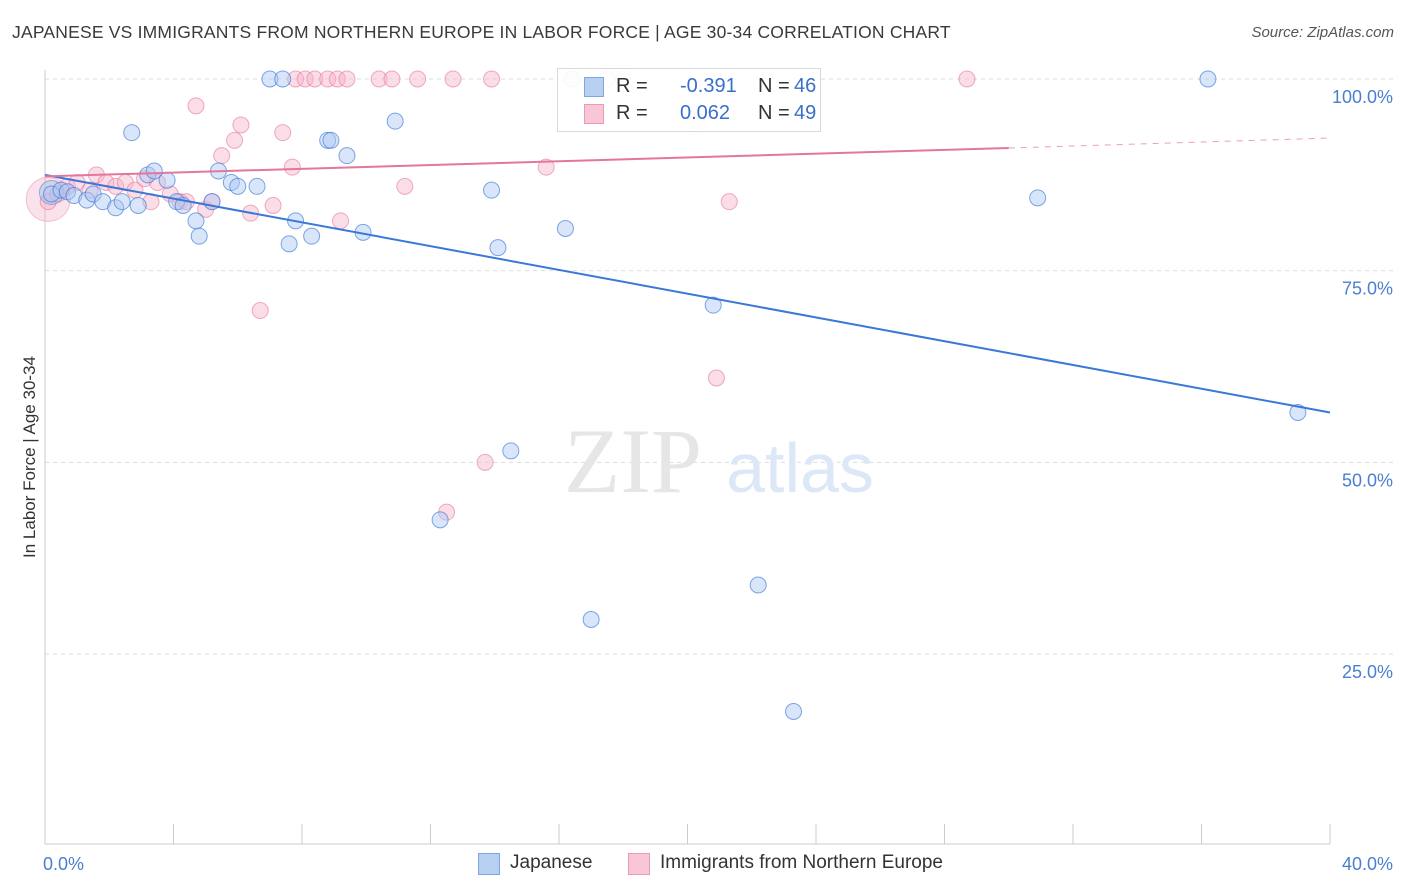  What do you see at coordinates (689, 100) in the screenshot?
I see `correlation-legend: R = -0.391 N = 46 R = 0.062 N = 49` at bounding box center [689, 100].